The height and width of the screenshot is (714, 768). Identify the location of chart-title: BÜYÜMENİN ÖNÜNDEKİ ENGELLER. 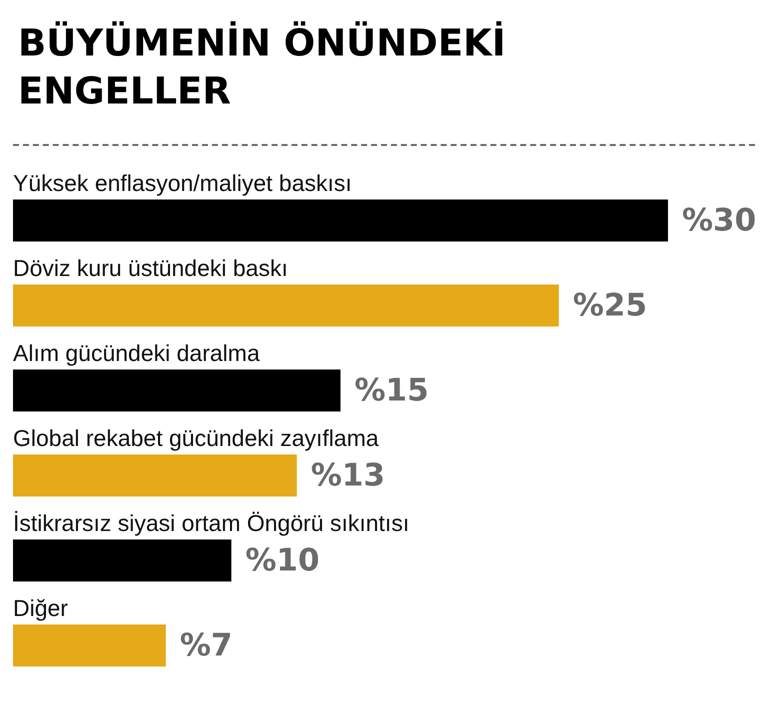
(268, 66).